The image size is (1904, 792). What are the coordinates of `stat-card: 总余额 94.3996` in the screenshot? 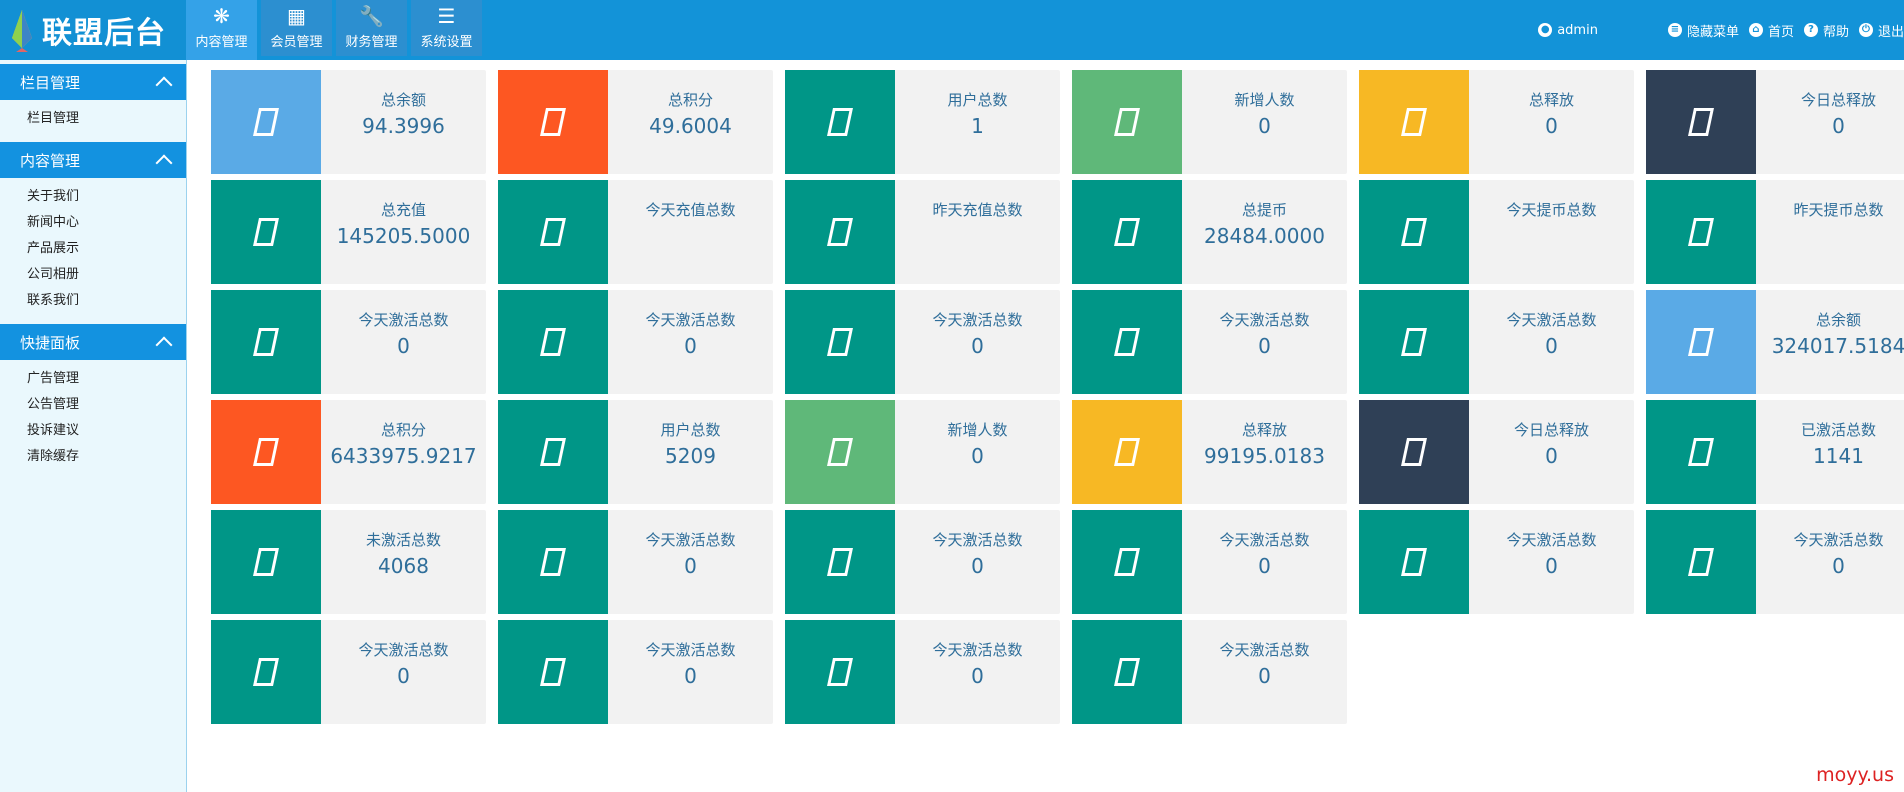 It's located at (348, 122).